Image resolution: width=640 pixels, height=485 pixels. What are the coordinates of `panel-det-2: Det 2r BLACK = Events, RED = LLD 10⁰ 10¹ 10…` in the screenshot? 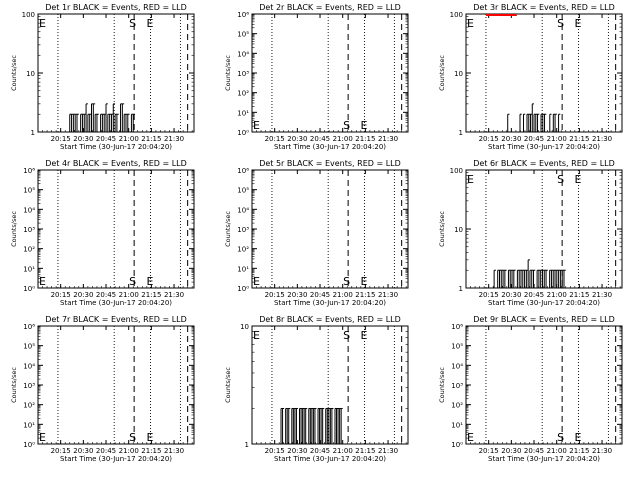 It's located at (316, 77).